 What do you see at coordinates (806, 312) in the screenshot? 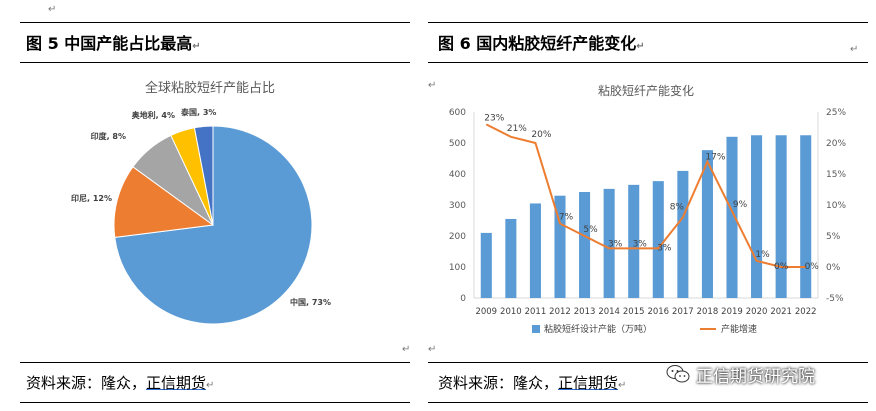
I see `x-tick-label: 2022` at bounding box center [806, 312].